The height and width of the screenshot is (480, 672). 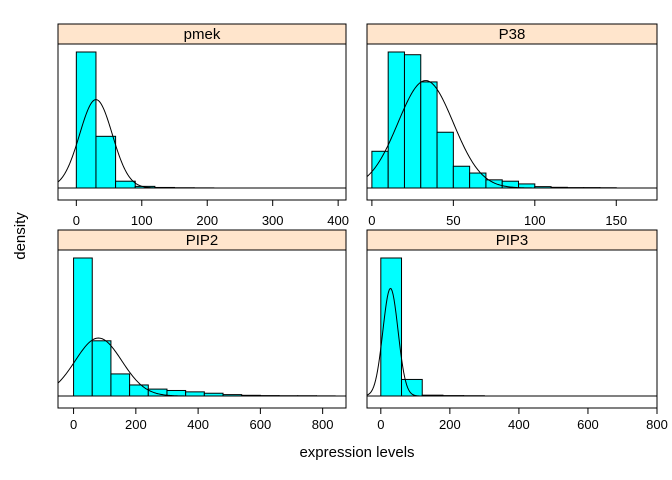 What do you see at coordinates (273, 220) in the screenshot?
I see `x-tick-label: 300` at bounding box center [273, 220].